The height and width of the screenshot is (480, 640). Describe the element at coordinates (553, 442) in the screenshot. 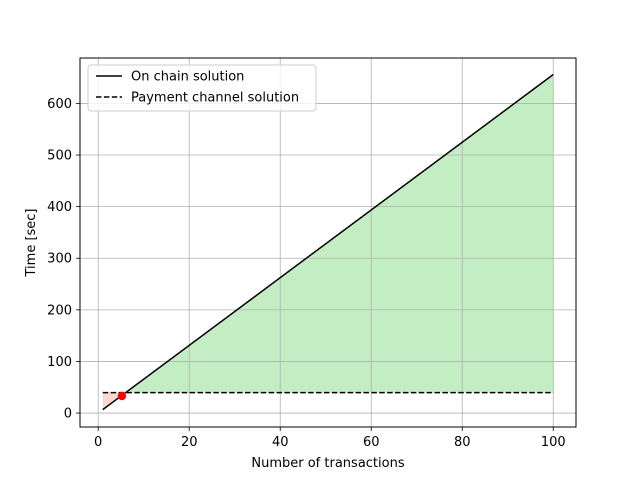

I see `x-tick-label: 100` at that location.